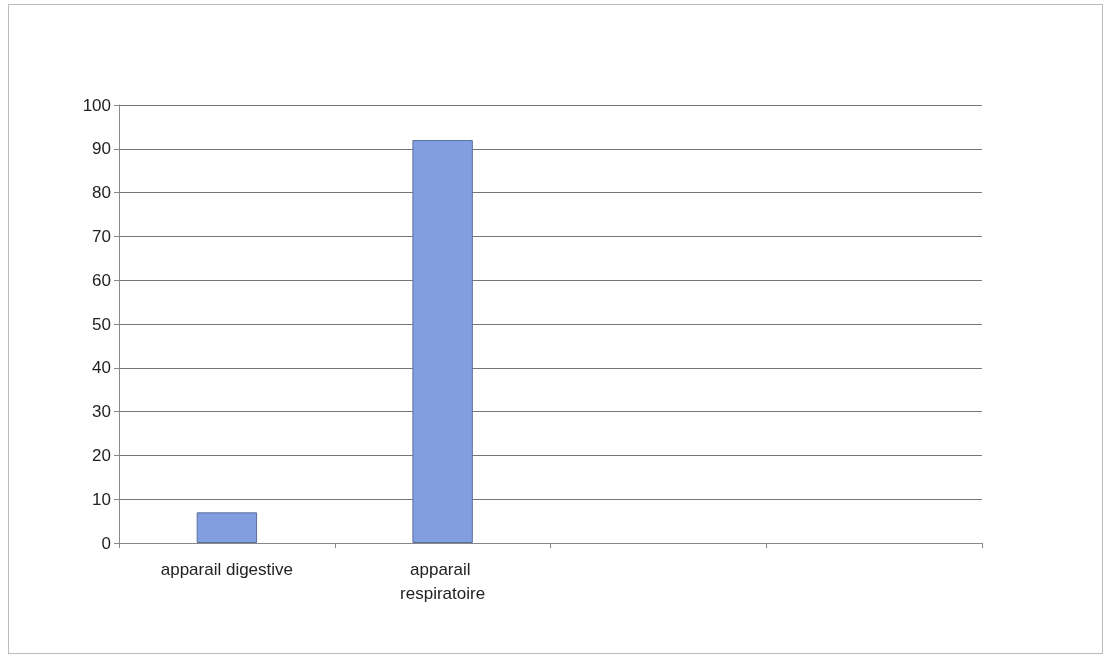 The width and height of the screenshot is (1113, 664). Describe the element at coordinates (101, 149) in the screenshot. I see `y-tick-label: 90` at that location.